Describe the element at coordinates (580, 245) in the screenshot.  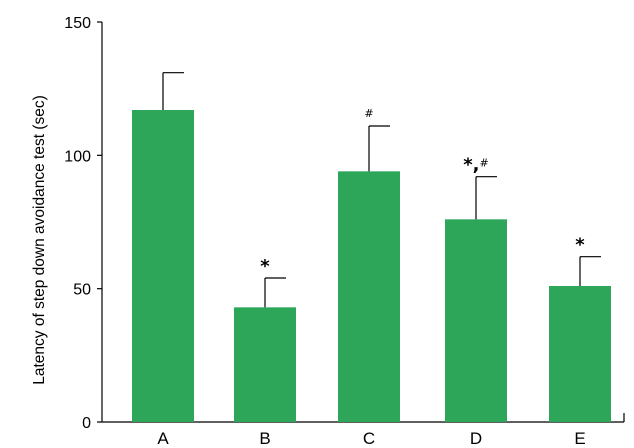
I see `significance-label-E: *` at that location.